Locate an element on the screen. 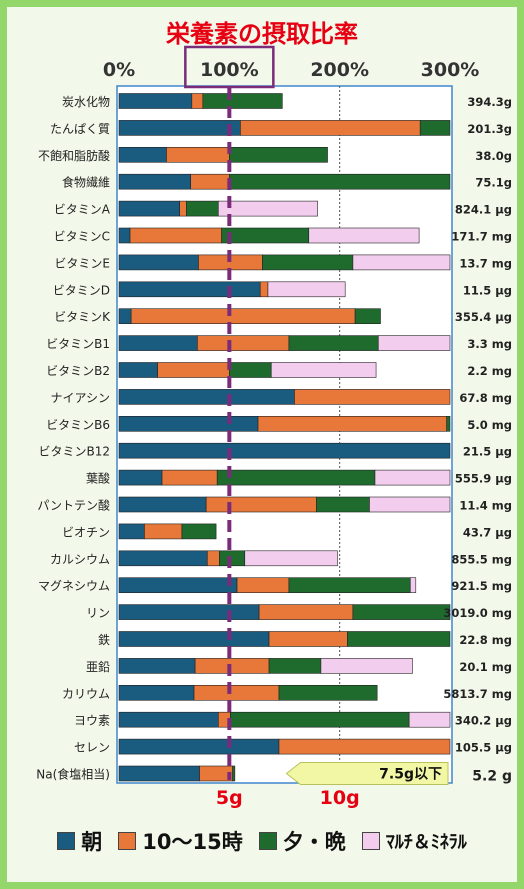 The height and width of the screenshot is (889, 524). legend-item: 朝 is located at coordinates (79, 841).